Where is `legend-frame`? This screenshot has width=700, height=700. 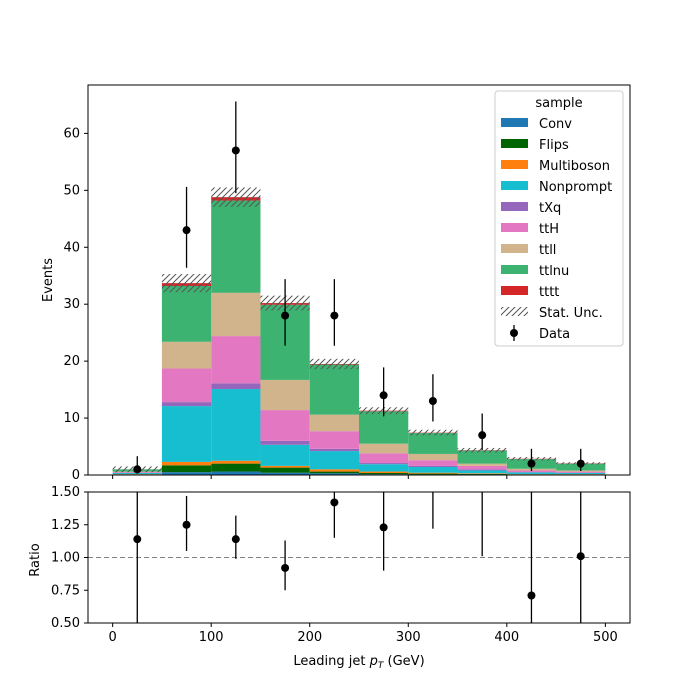 legend-frame is located at coordinates (559, 218).